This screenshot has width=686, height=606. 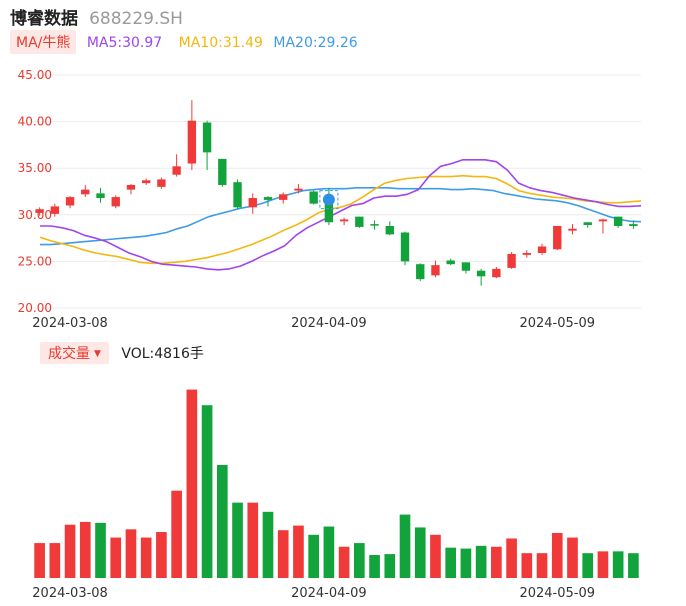 What do you see at coordinates (70, 593) in the screenshot?
I see `volume-x-tick-label: 2024-03-08` at bounding box center [70, 593].